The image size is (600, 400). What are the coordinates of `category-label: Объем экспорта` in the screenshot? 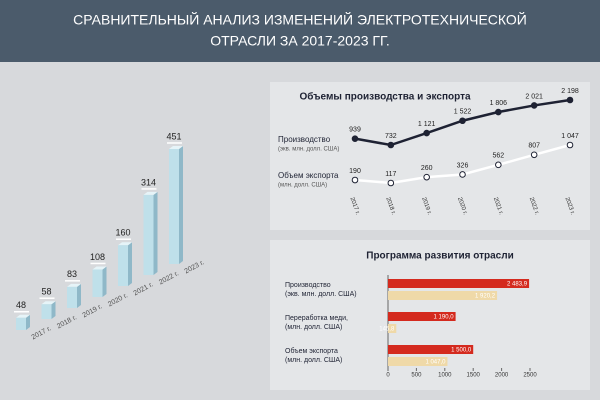 It's located at (311, 351).